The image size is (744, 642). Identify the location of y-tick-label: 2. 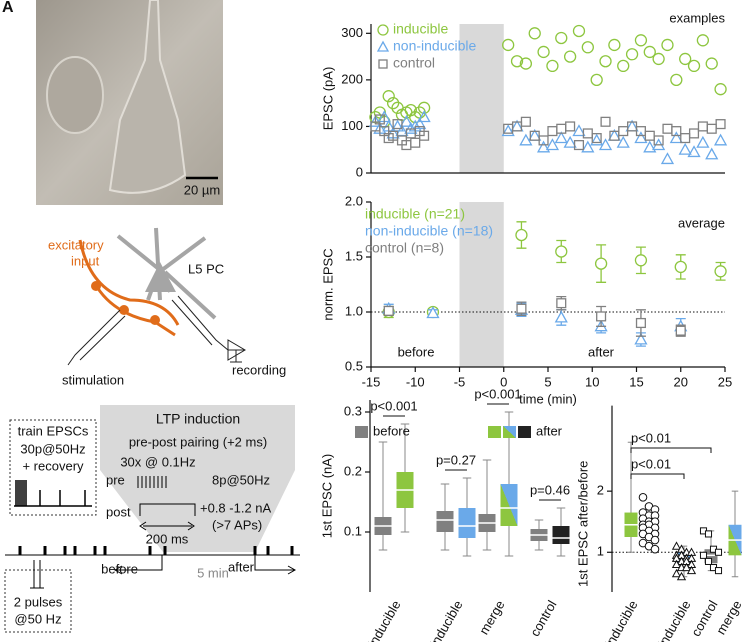
(600, 490).